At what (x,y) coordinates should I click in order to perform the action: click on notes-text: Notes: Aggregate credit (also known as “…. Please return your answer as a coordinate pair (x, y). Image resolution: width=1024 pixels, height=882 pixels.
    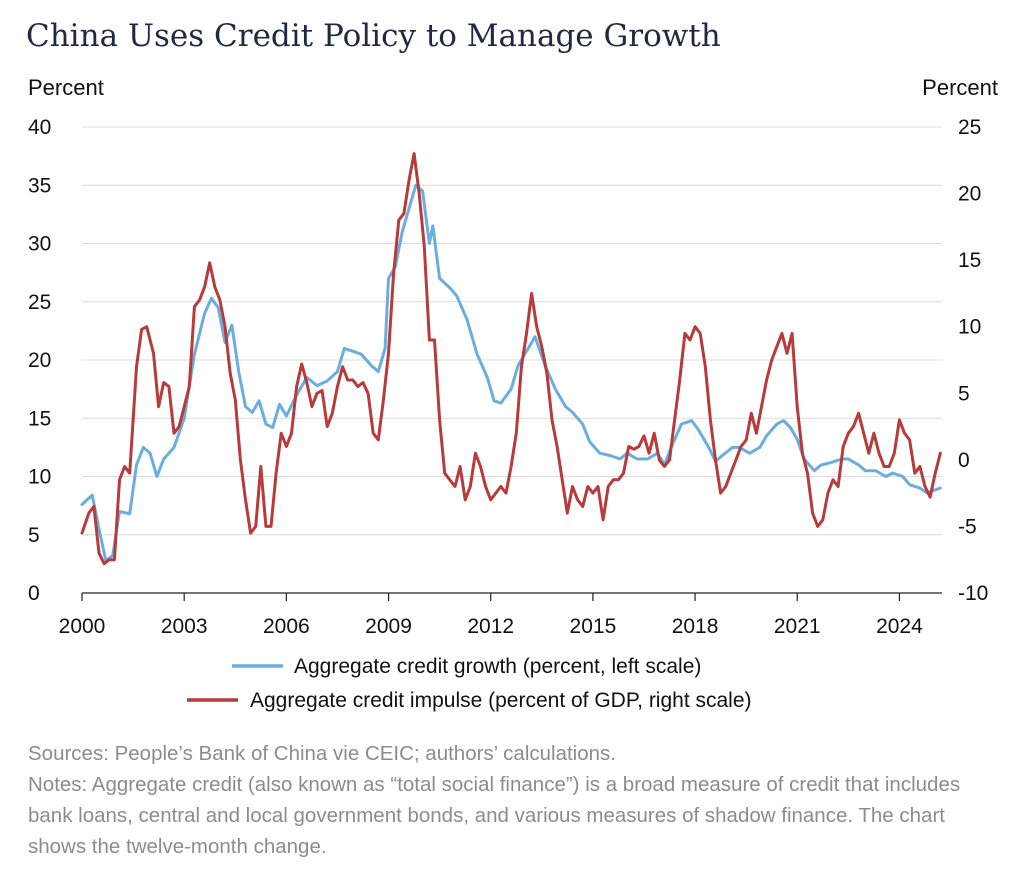
    Looking at the image, I should click on (494, 815).